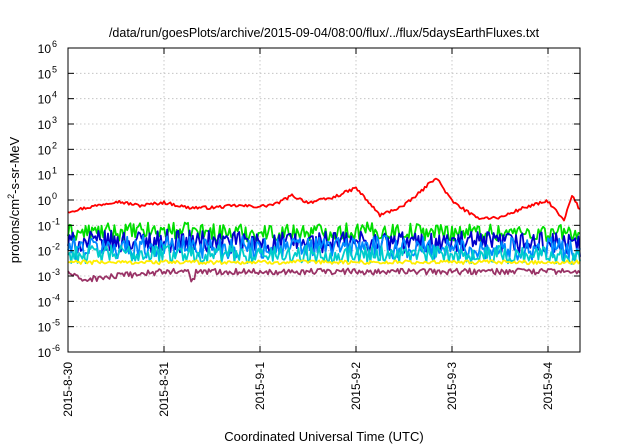 Image resolution: width=640 pixels, height=448 pixels. I want to click on y-tick-exponent: 6, so click(54, 44).